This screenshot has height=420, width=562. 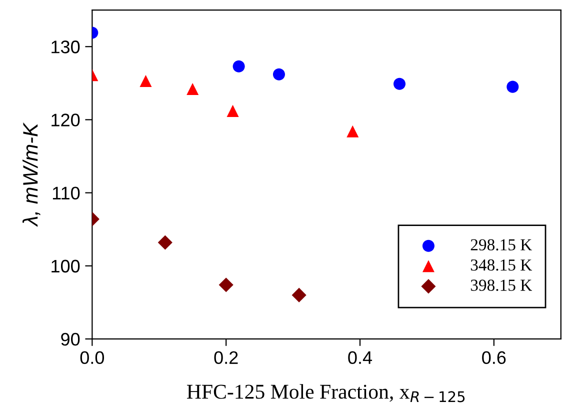 I want to click on x-tick-label: 0.2, so click(x=226, y=357).